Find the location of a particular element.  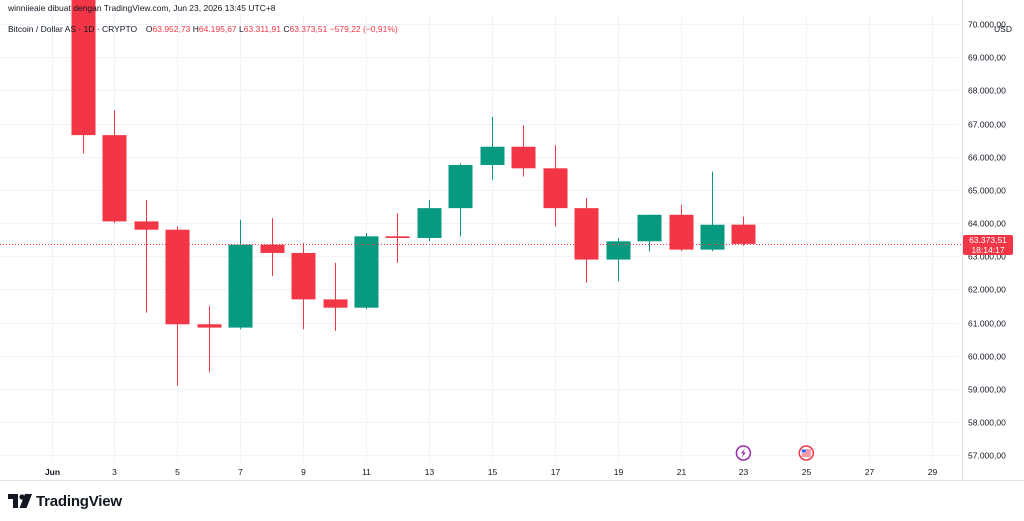

y-tick-label: 57.000,00 is located at coordinates (987, 456).